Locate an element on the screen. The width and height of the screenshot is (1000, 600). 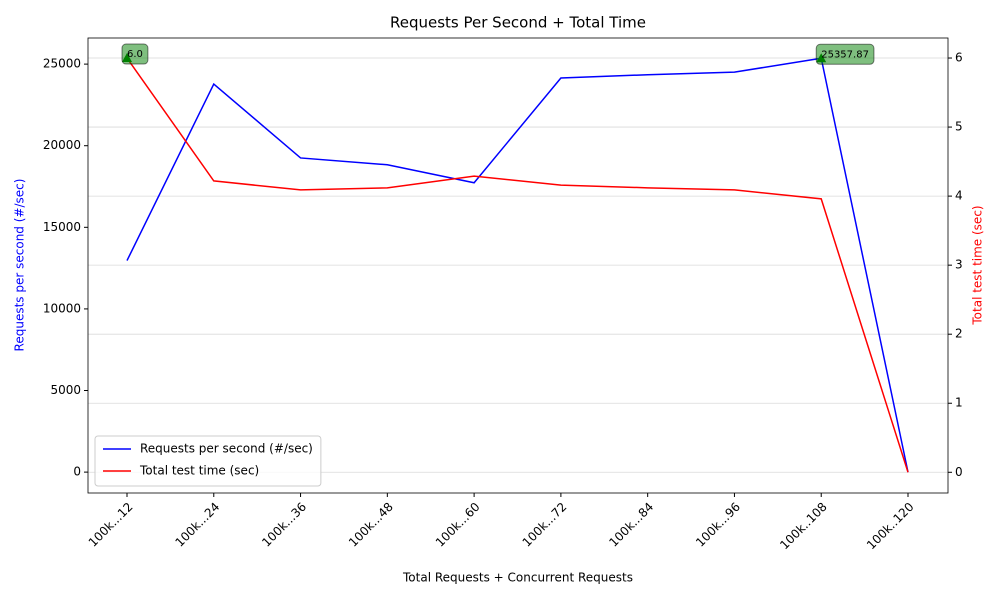
y2-tick-label: 4 is located at coordinates (959, 196).